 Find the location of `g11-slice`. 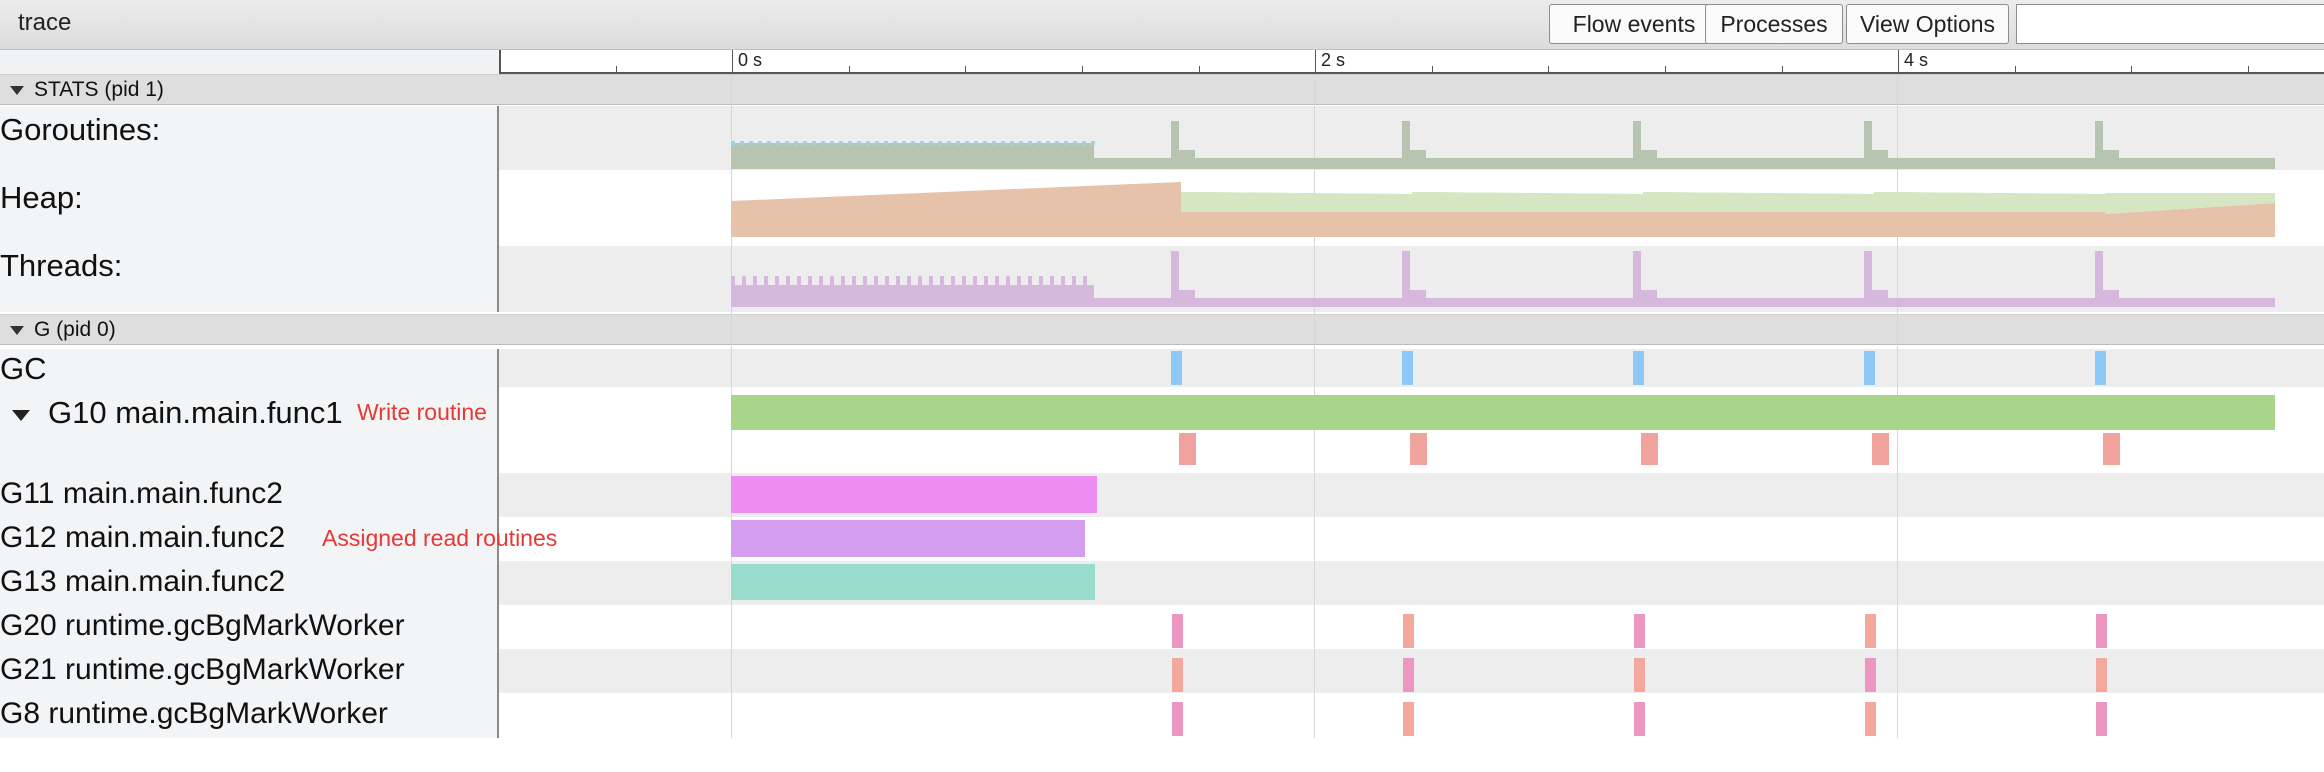

g11-slice is located at coordinates (914, 494).